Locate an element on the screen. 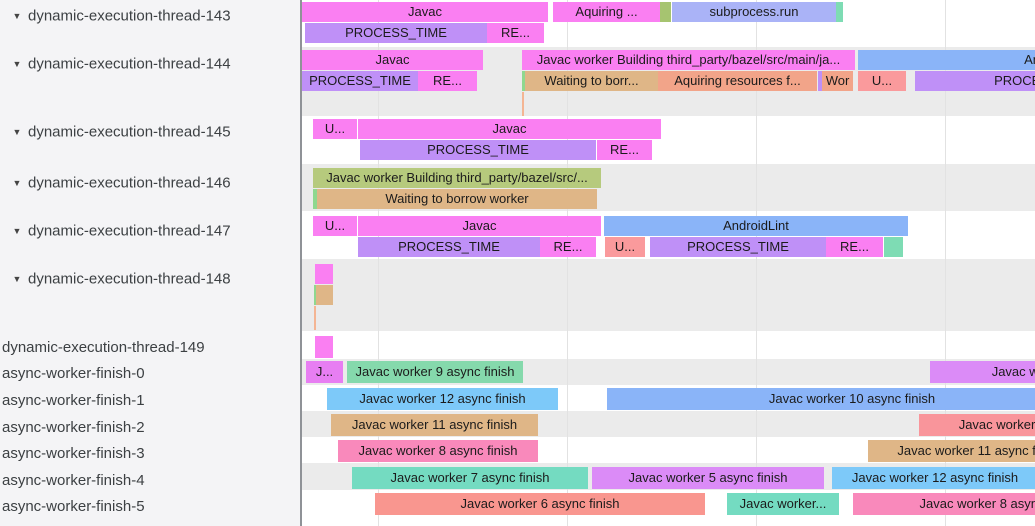  track-name-text: async-worker-finish-5 is located at coordinates (73, 506).